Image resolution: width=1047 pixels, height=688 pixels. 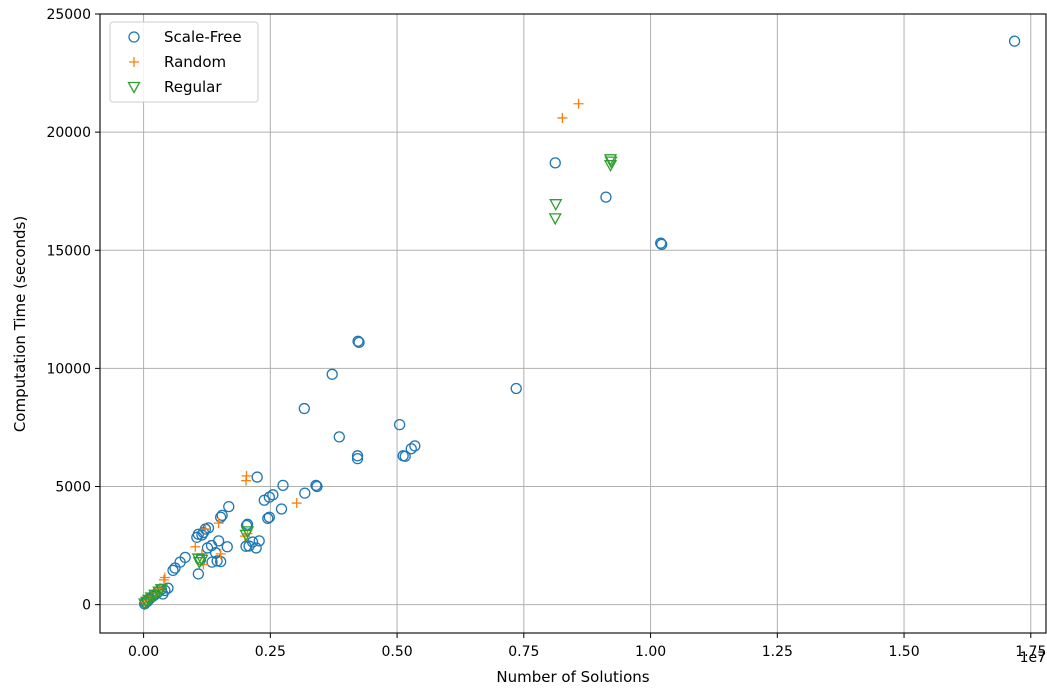 What do you see at coordinates (68, 133) in the screenshot?
I see `y-tick-label: 20000` at bounding box center [68, 133].